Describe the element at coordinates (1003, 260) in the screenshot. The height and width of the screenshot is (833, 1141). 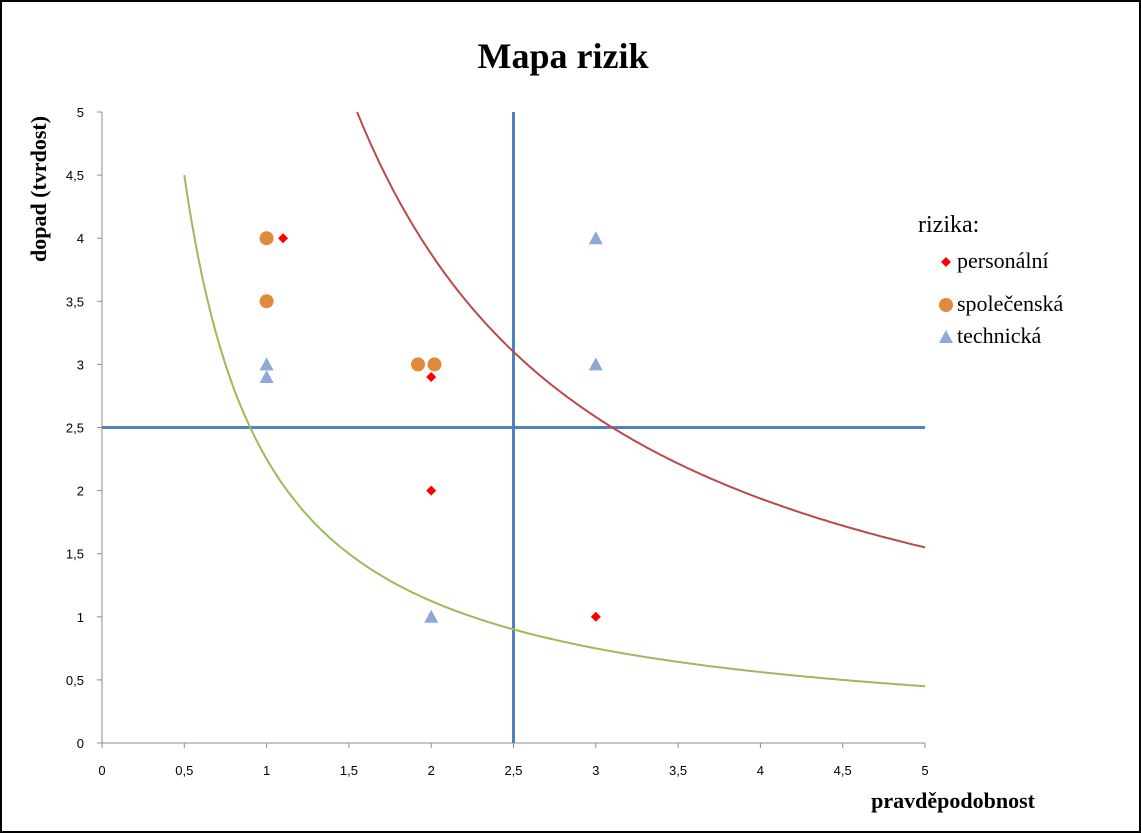
I see `legend-label: personální` at that location.